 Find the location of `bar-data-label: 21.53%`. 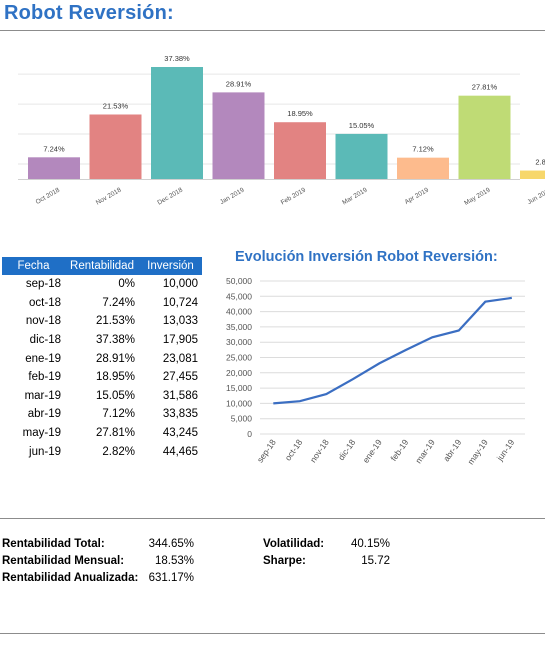

bar-data-label: 21.53% is located at coordinates (116, 105).